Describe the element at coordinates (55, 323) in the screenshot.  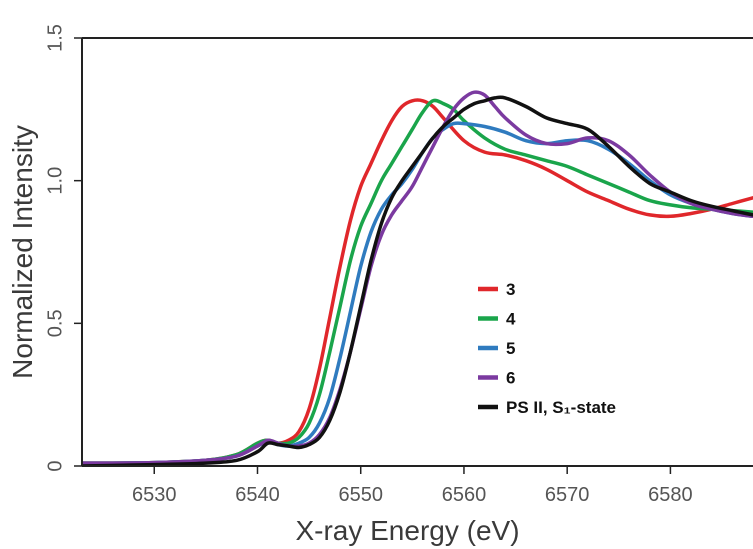
I see `y-tick-label: 0.5` at that location.